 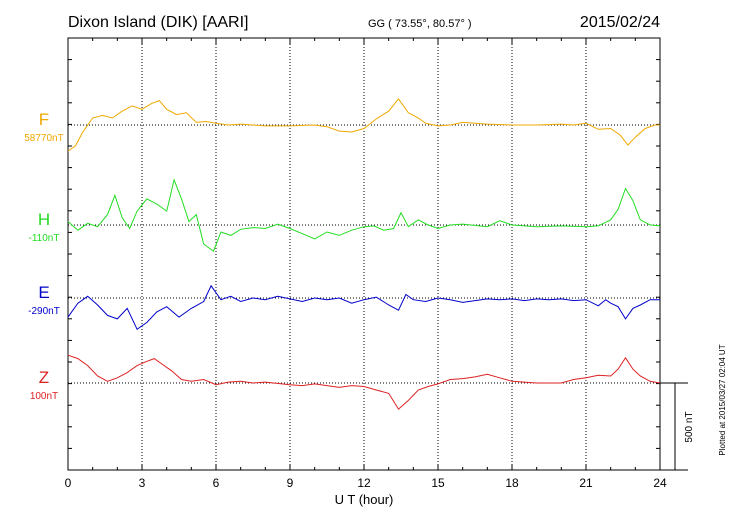 I want to click on series-baseline-f: 58770nT, so click(x=43, y=138).